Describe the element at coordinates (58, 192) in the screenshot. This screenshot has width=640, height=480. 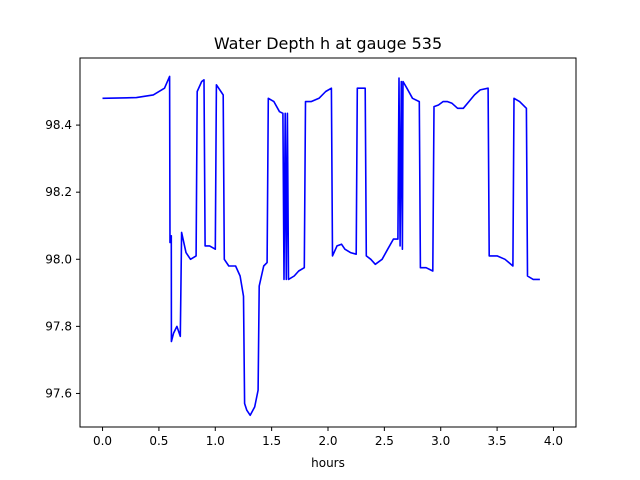
I see `y-tick-label: 98.2` at that location.